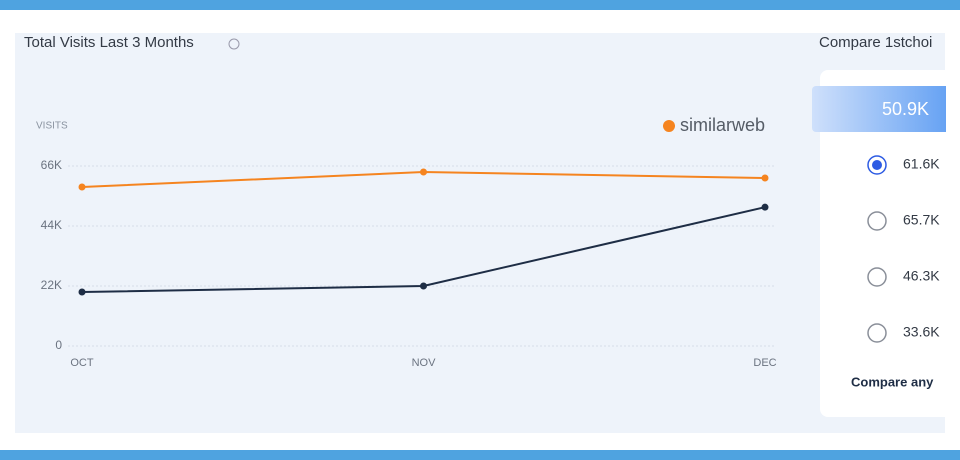 Image resolution: width=960 pixels, height=460 pixels. What do you see at coordinates (953, 230) in the screenshot?
I see `right-edge` at bounding box center [953, 230].